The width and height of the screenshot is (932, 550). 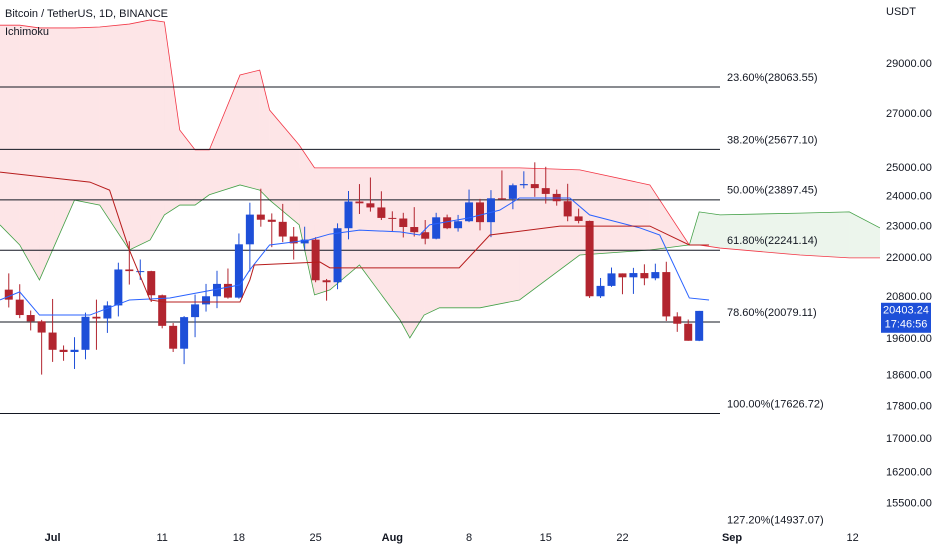 What do you see at coordinates (772, 241) in the screenshot?
I see `fib-label: 61.80%(22241.14)` at bounding box center [772, 241].